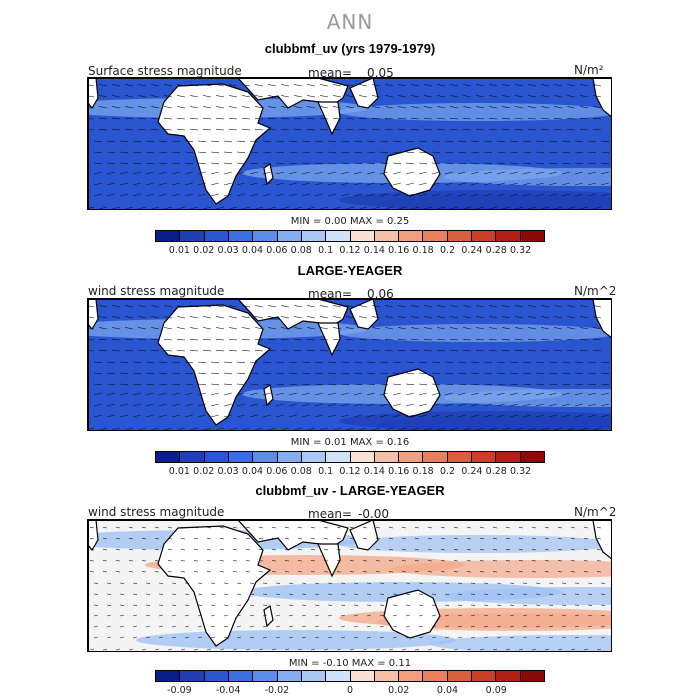  What do you see at coordinates (330, 514) in the screenshot?
I see `panel-3-mean-label: mean=` at bounding box center [330, 514].